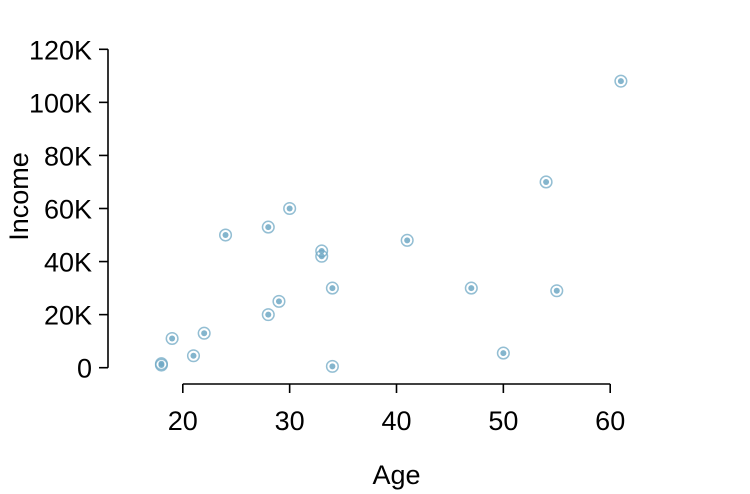 The width and height of the screenshot is (750, 494). I want to click on y-tick-label: 100K, so click(60, 103).